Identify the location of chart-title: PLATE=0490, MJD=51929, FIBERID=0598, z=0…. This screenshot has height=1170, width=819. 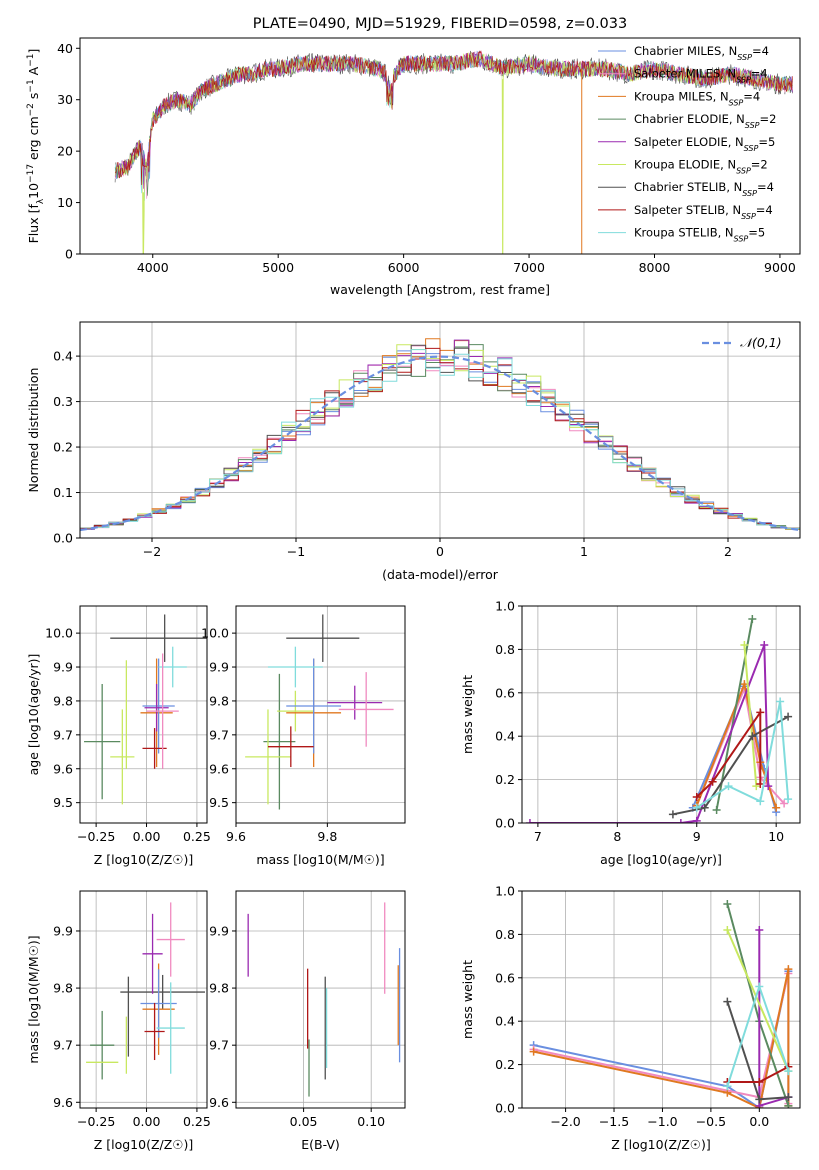
(440, 24).